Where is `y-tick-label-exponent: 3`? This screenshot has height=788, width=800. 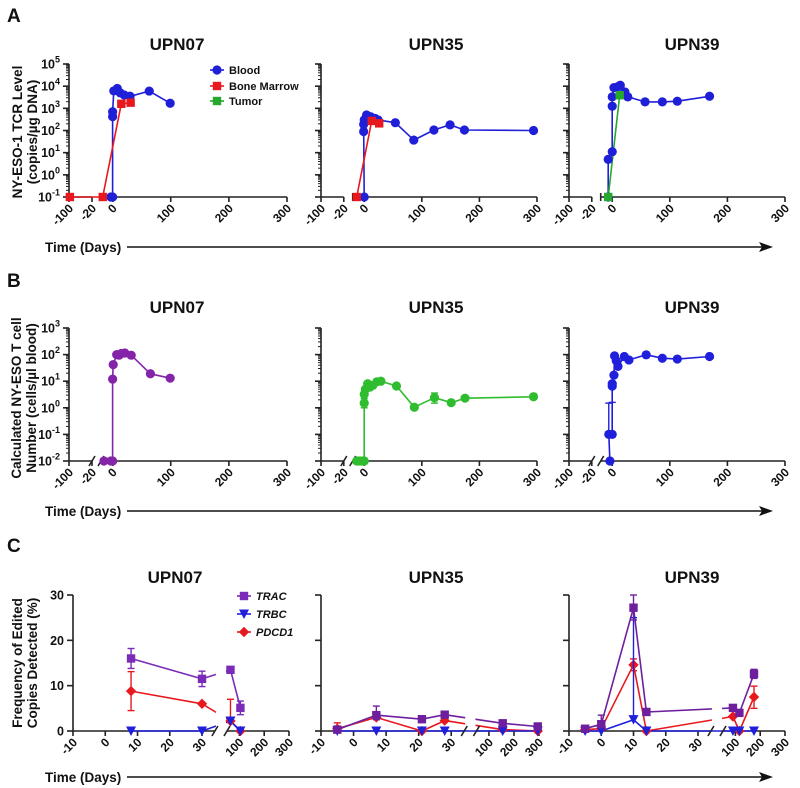
y-tick-label-exponent: 3 is located at coordinates (57, 104).